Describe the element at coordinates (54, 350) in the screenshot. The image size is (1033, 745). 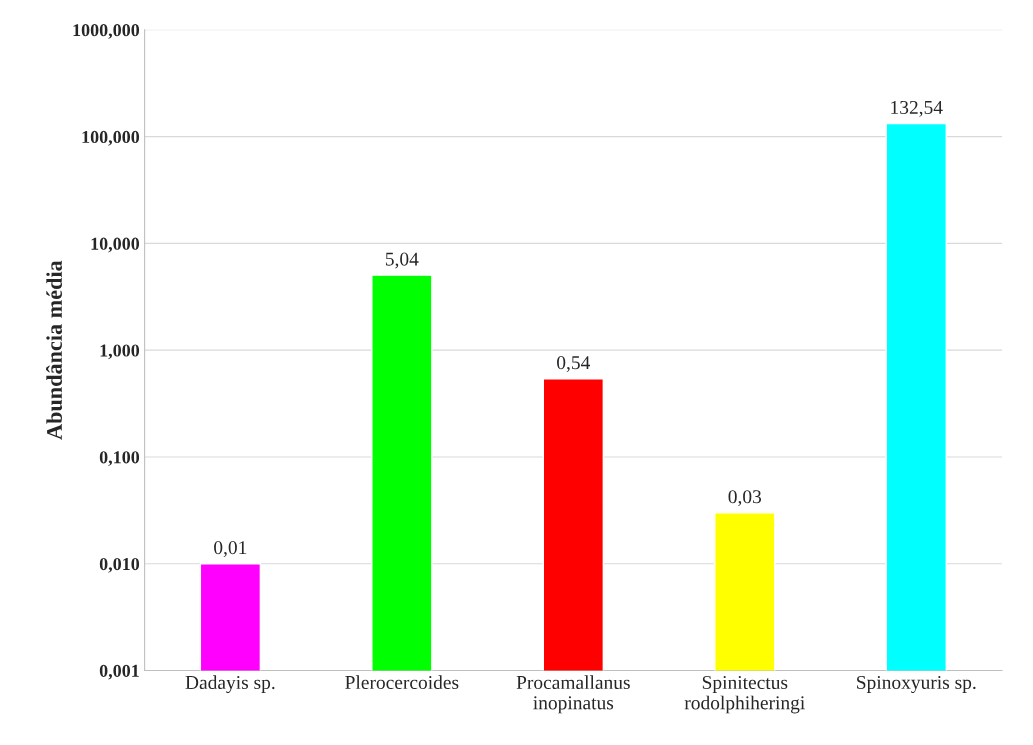
I see `y-axis-title: Abundância média` at that location.